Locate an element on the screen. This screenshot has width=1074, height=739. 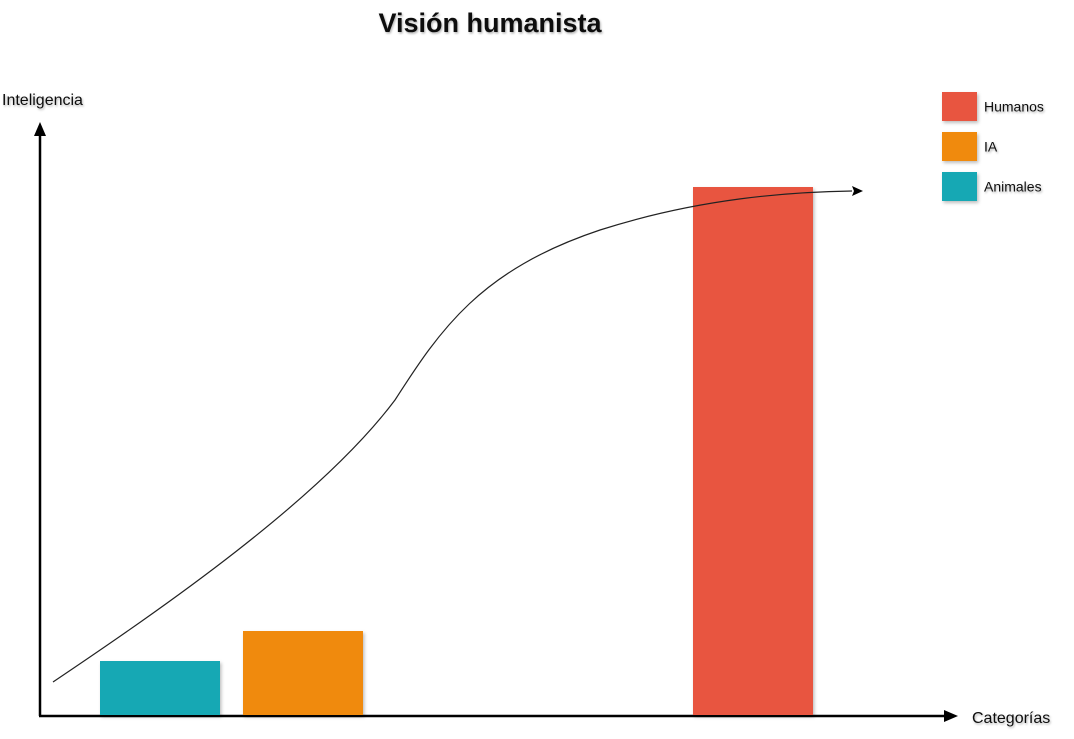
bar-animales is located at coordinates (160, 688).